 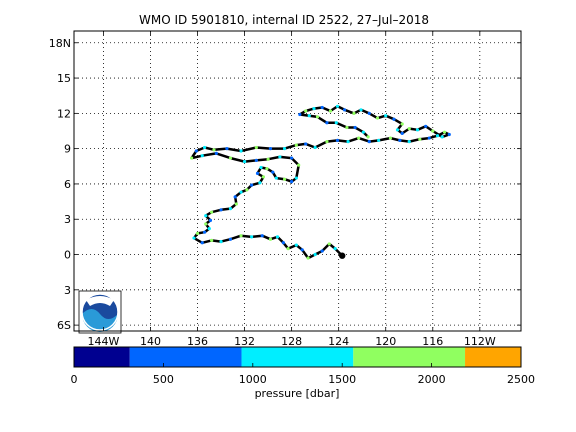 I want to click on colorbar-tick-label: 2000, so click(x=432, y=379).